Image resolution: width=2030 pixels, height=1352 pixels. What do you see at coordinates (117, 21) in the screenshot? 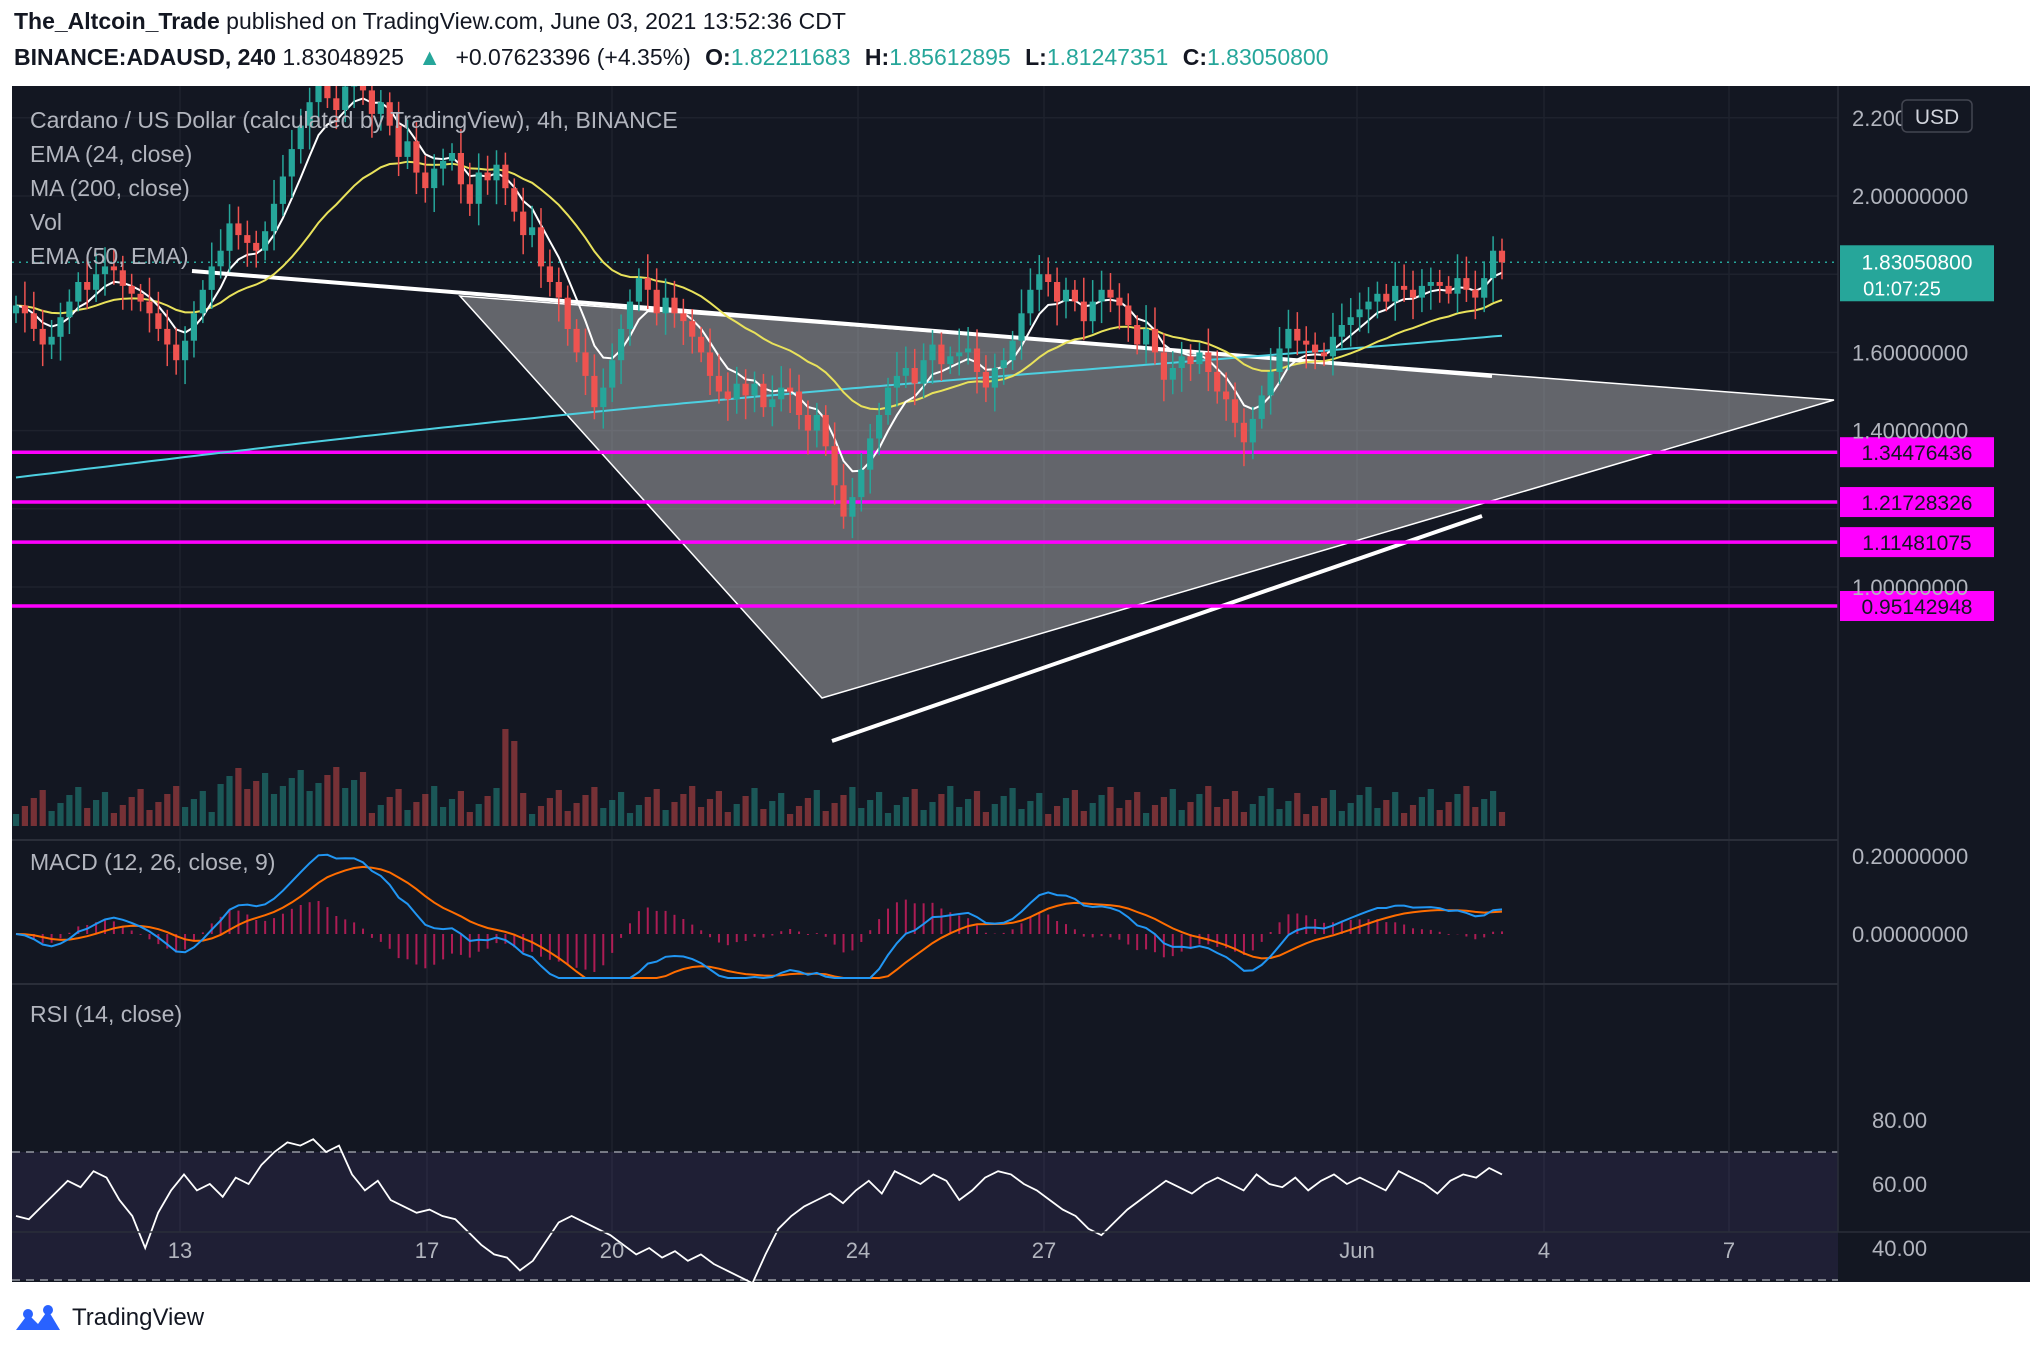
I see `author-name: The_Altcoin_Trade` at bounding box center [117, 21].